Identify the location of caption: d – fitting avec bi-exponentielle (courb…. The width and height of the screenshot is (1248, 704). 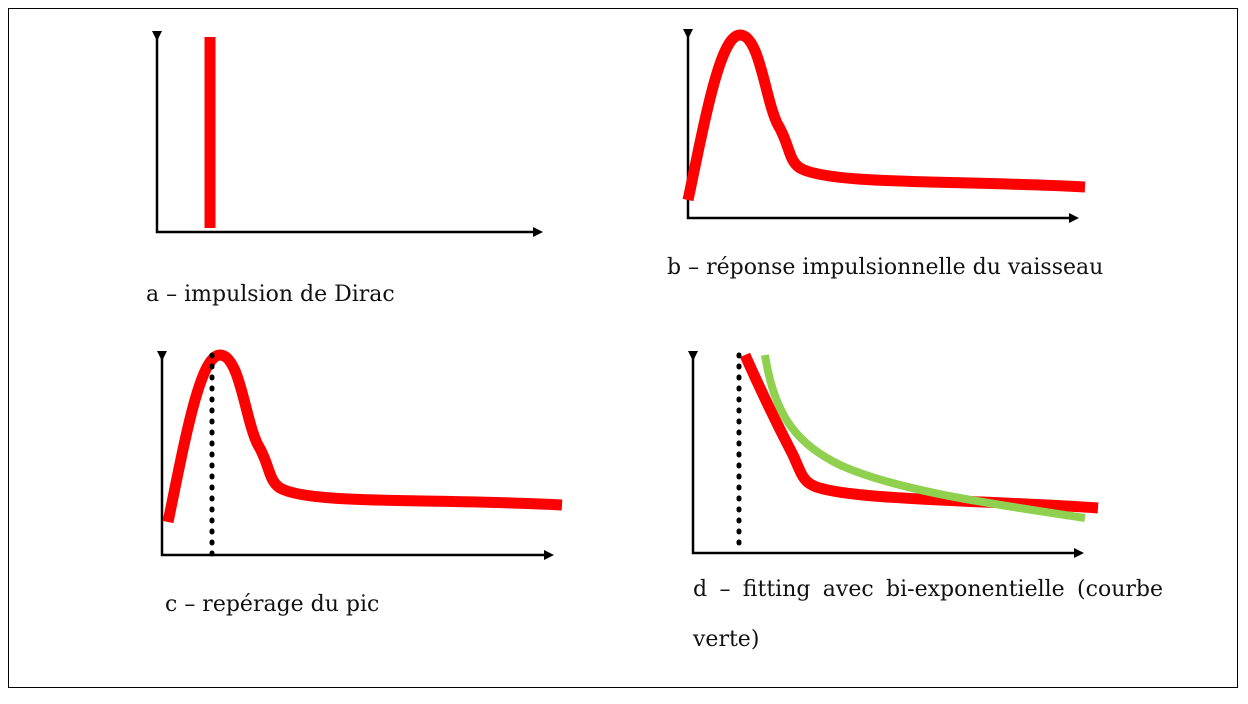
(928, 614).